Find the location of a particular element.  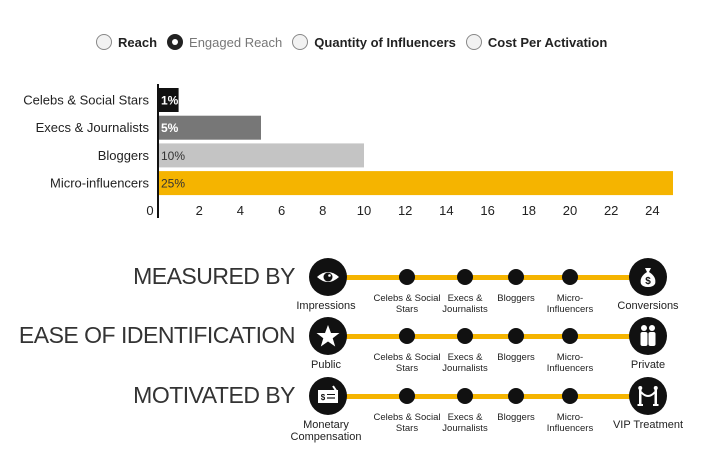

x-tick-label: 18 is located at coordinates (529, 210).